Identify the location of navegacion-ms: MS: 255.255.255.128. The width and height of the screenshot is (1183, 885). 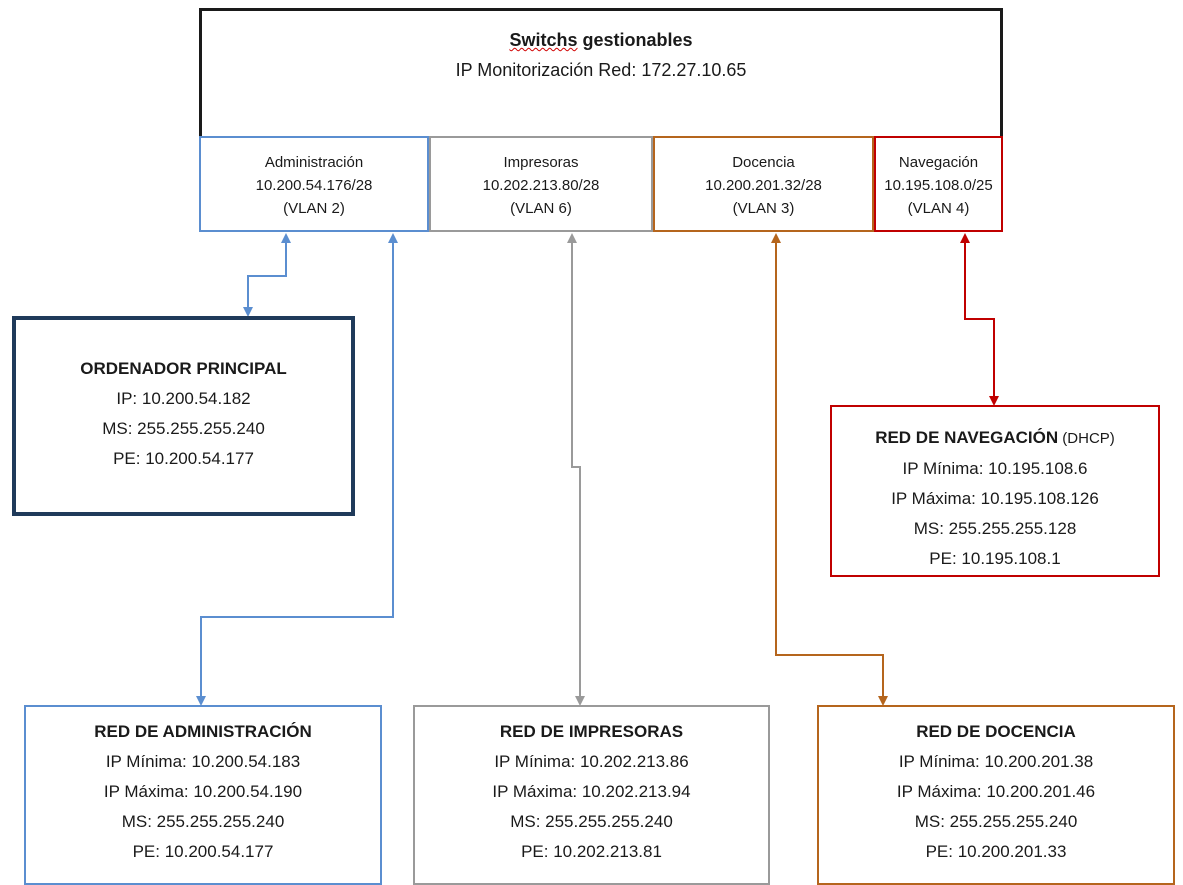
(995, 528).